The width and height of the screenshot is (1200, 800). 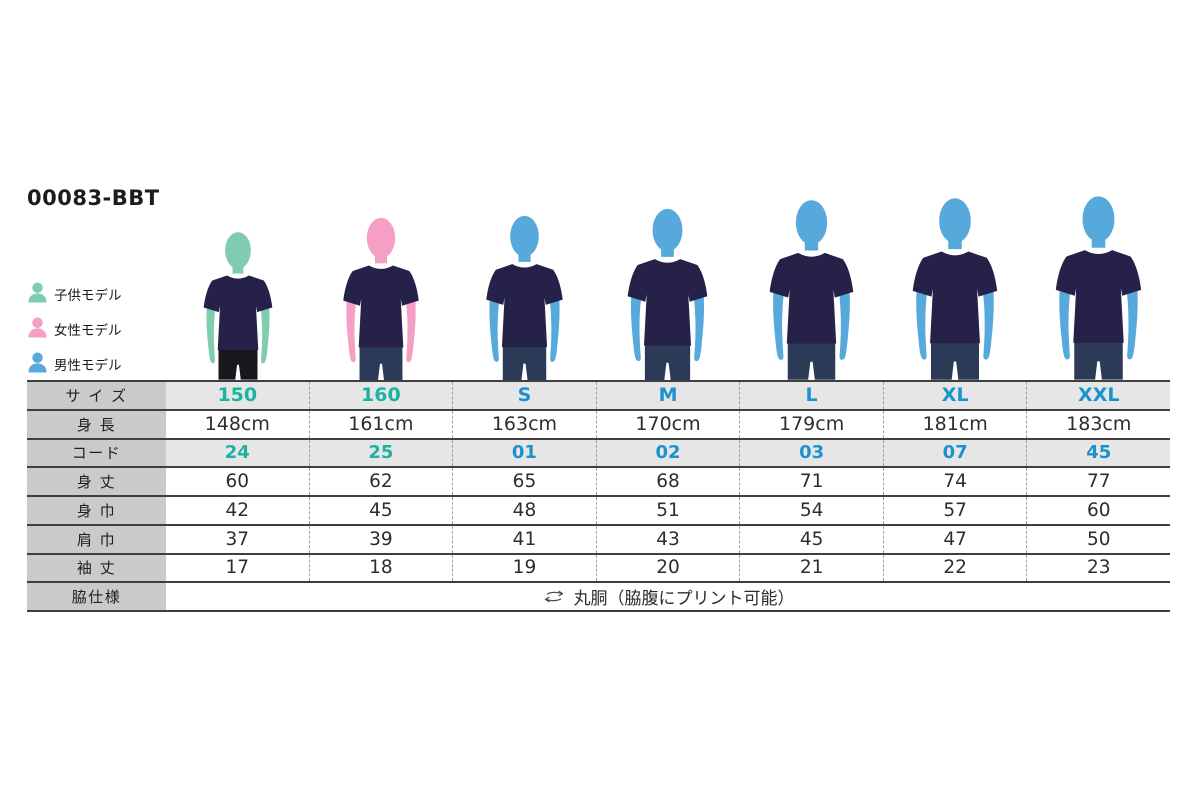 What do you see at coordinates (37, 327) in the screenshot?
I see `female-model-icon` at bounding box center [37, 327].